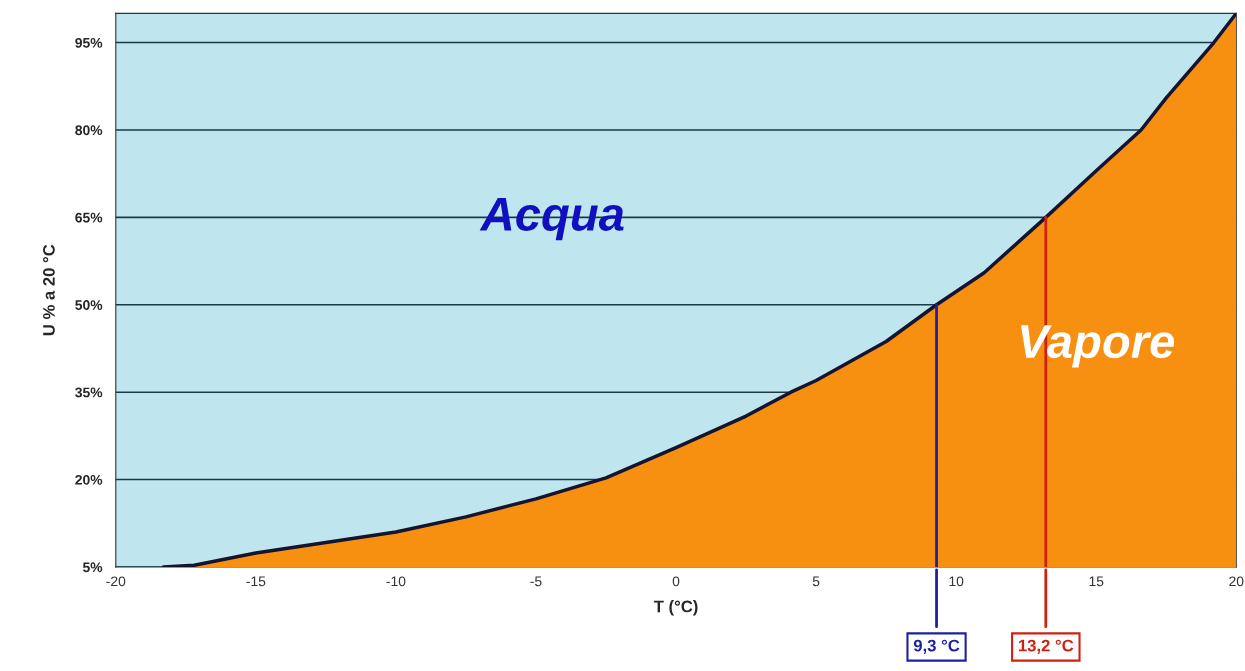 This screenshot has width=1245, height=671. Describe the element at coordinates (396, 581) in the screenshot. I see `x-tick-label: -10` at that location.